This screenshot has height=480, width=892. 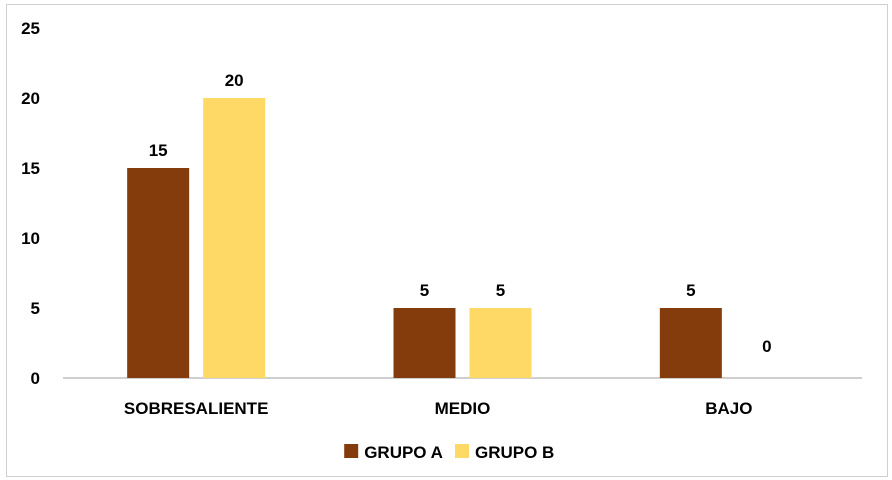 I want to click on bar-grupo-b-medio, so click(x=500, y=343).